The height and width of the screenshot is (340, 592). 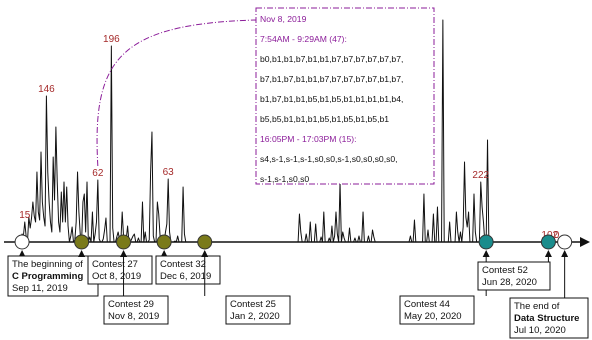 What do you see at coordinates (111, 39) in the screenshot?
I see `peak-label-196: 196` at bounding box center [111, 39].